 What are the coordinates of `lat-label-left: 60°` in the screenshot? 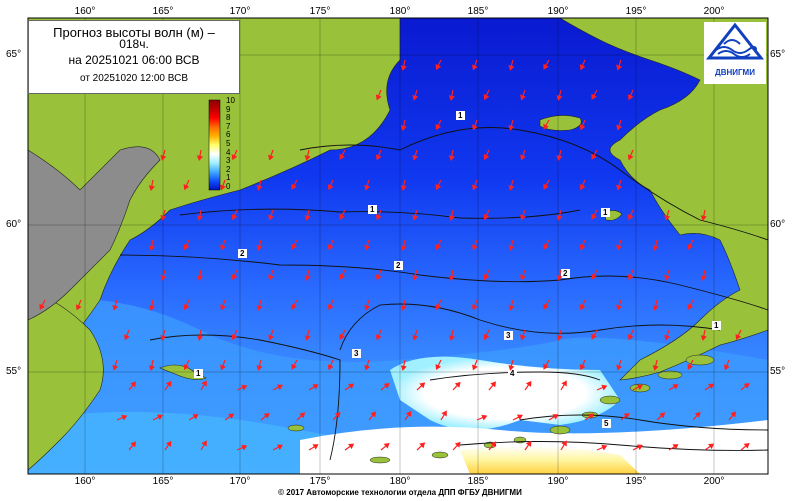 It's located at (14, 224).